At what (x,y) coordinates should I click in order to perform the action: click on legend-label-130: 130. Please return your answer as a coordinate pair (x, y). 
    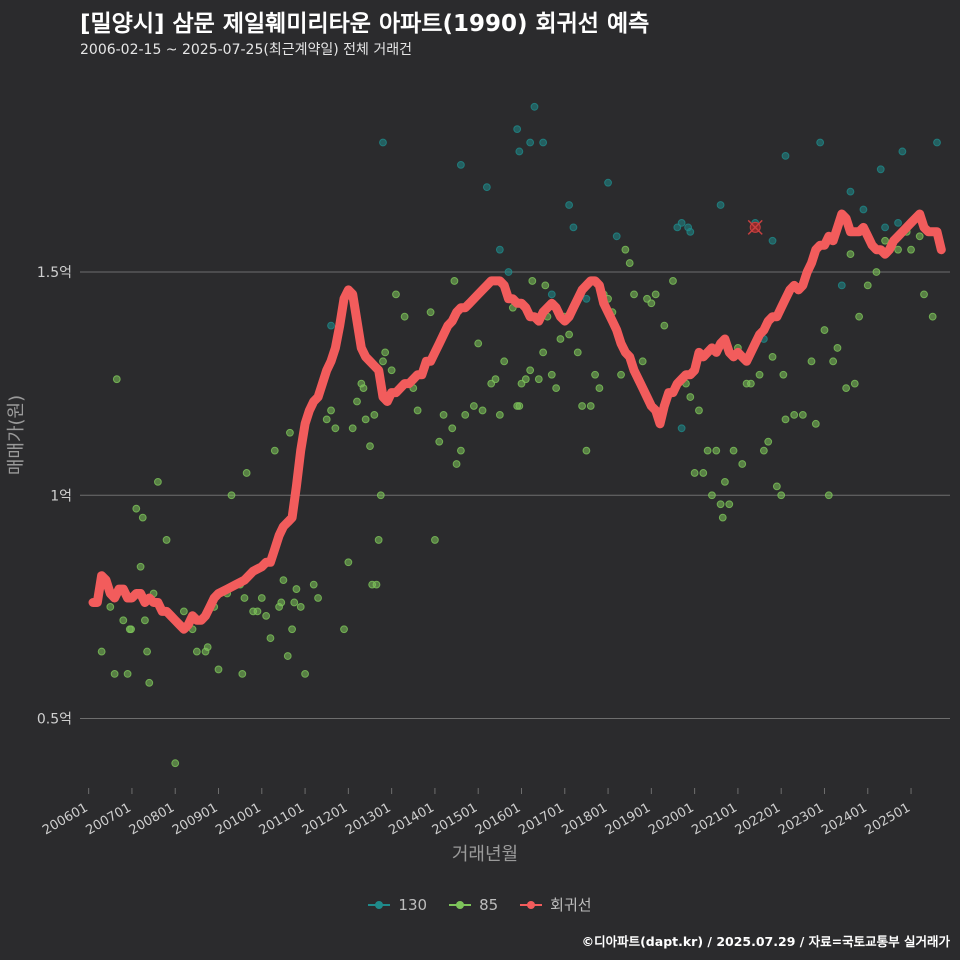
    Looking at the image, I should click on (413, 904).